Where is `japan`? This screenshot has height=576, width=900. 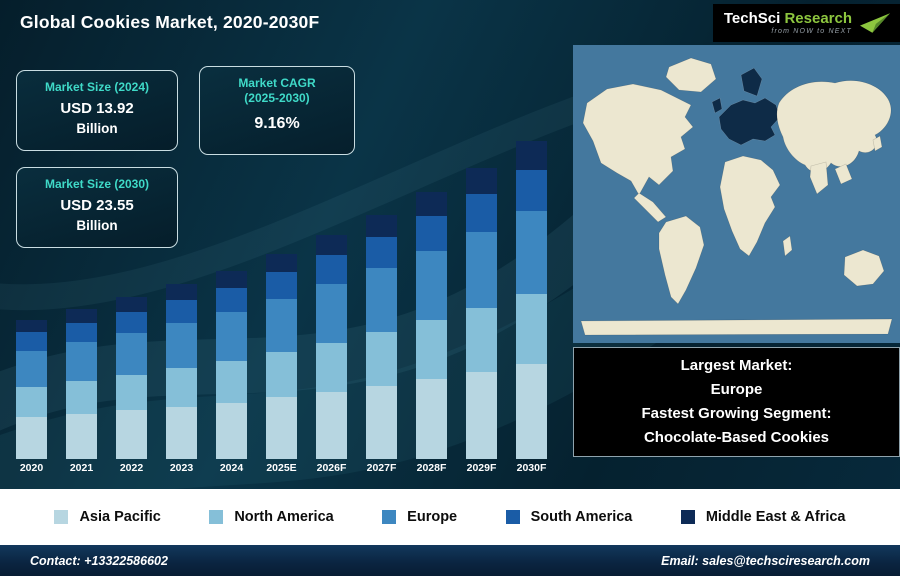 japan is located at coordinates (877, 143).